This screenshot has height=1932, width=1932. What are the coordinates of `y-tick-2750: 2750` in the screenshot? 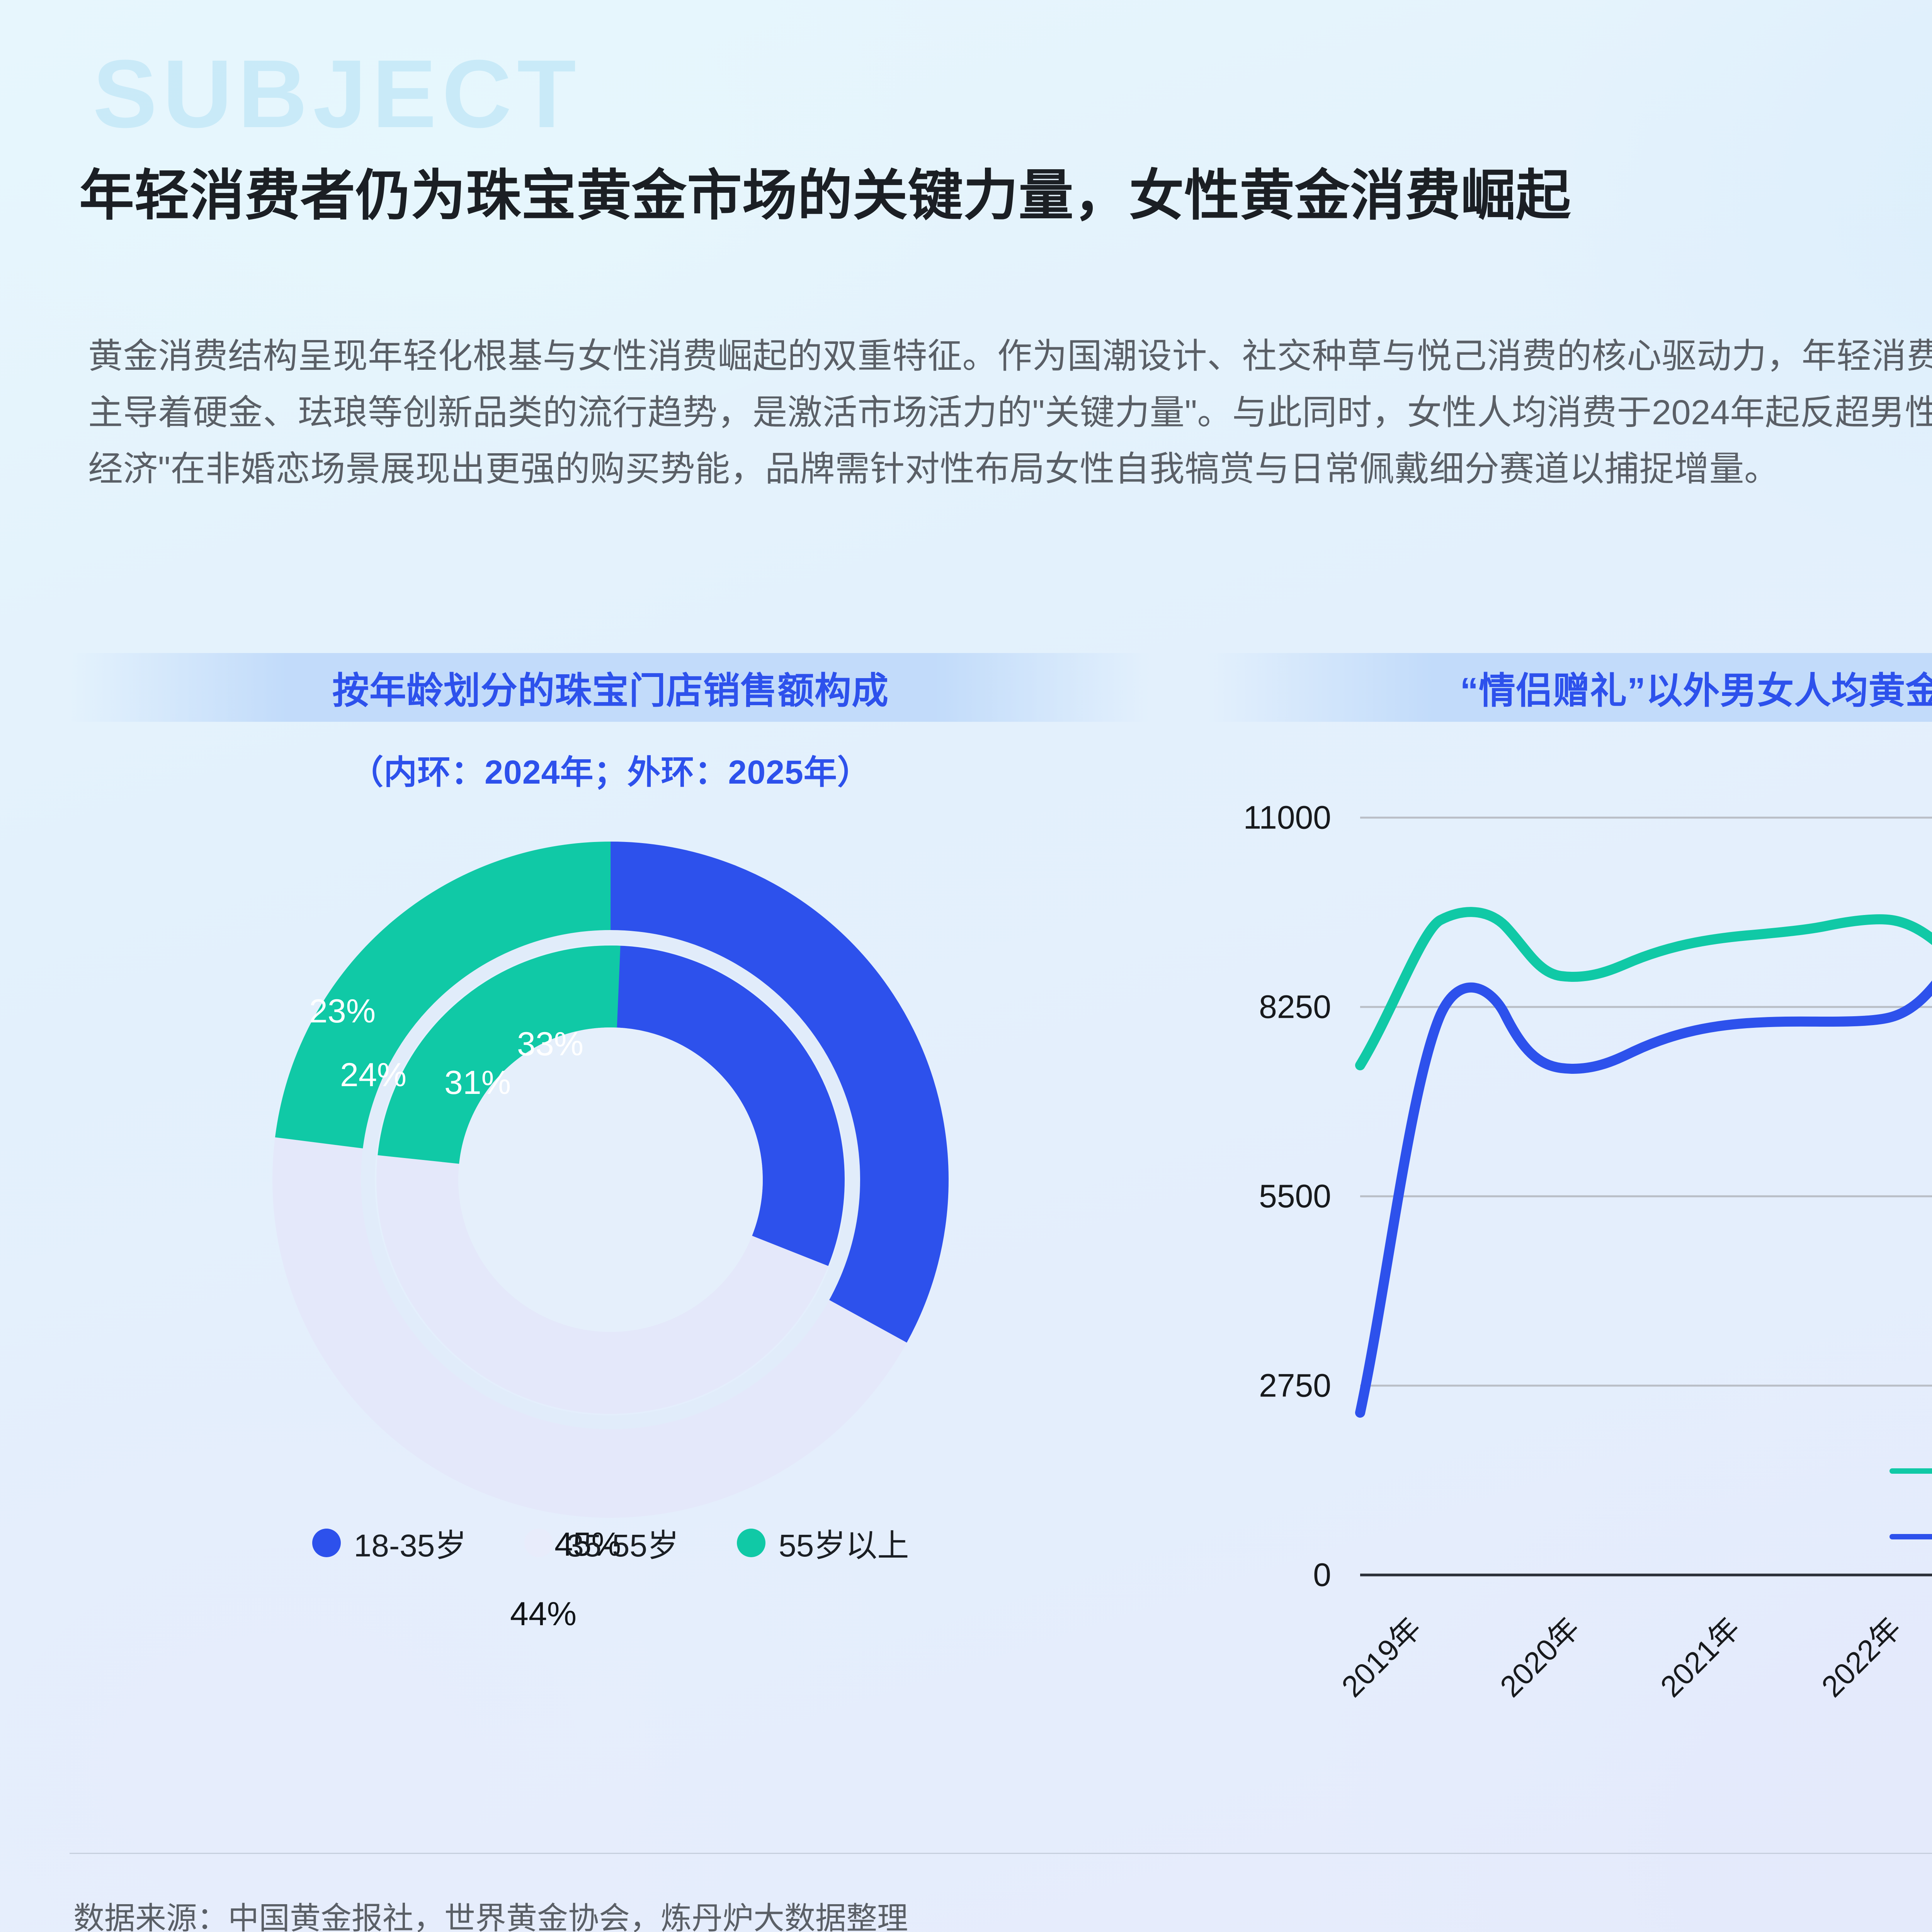 It's located at (1295, 1385).